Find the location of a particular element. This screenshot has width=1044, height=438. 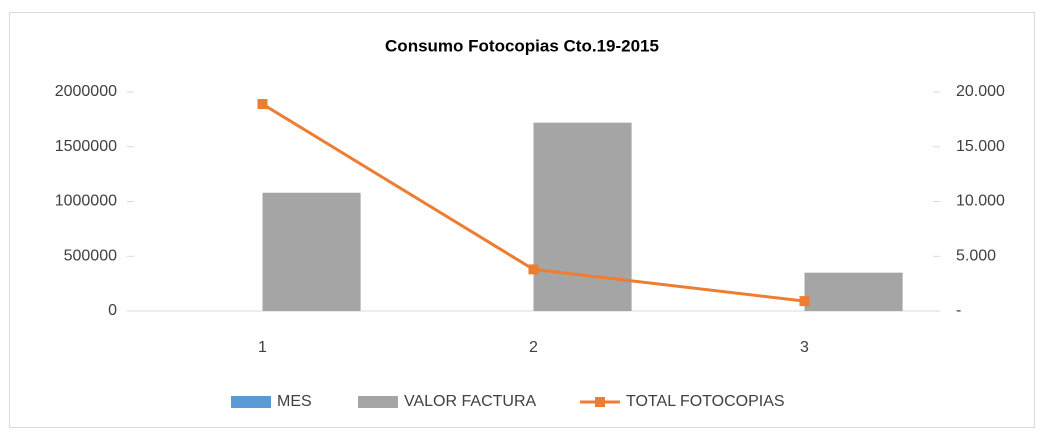

legend-label: TOTAL FOTOCOPIAS is located at coordinates (705, 401).